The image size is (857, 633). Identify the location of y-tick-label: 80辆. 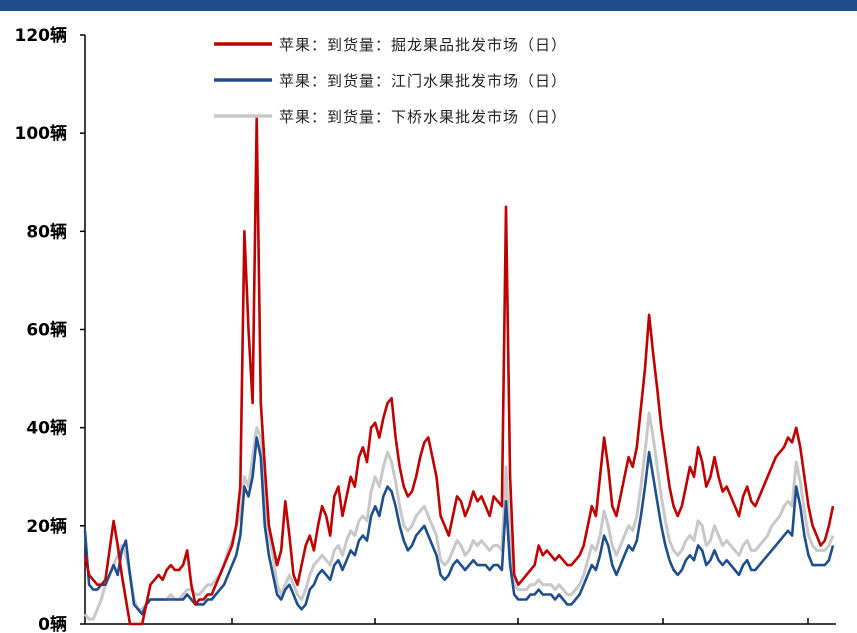
(46, 231).